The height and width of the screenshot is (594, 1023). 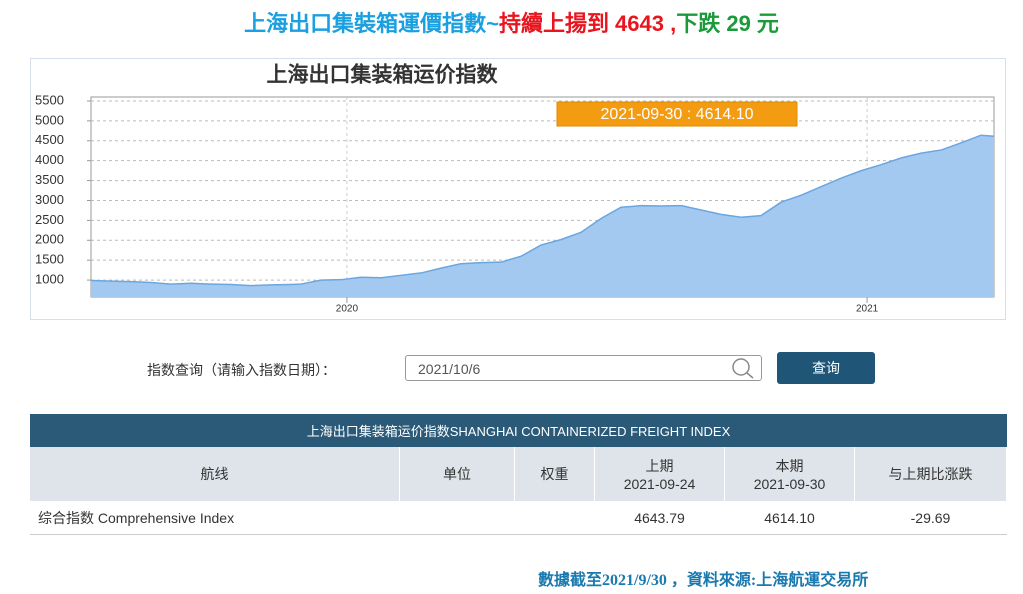 What do you see at coordinates (449, 369) in the screenshot?
I see `input-value: 2021/10/6` at bounding box center [449, 369].